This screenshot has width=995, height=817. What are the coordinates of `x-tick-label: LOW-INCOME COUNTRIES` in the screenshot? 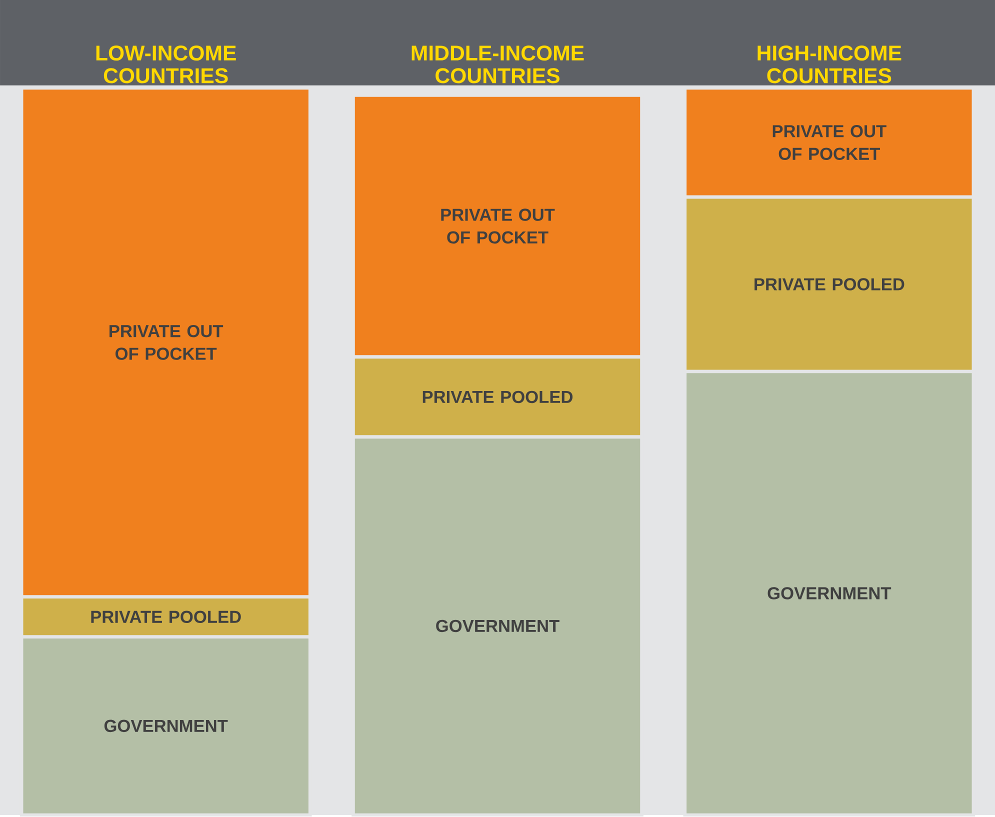 It's located at (166, 65).